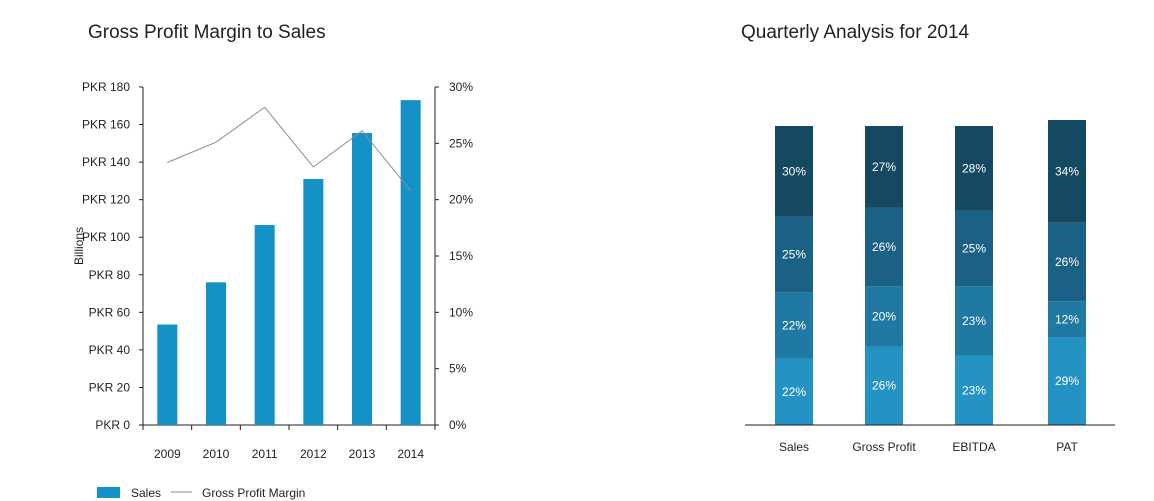 The image size is (1154, 501). What do you see at coordinates (265, 454) in the screenshot?
I see `left-x-tick-label: 2011` at bounding box center [265, 454].